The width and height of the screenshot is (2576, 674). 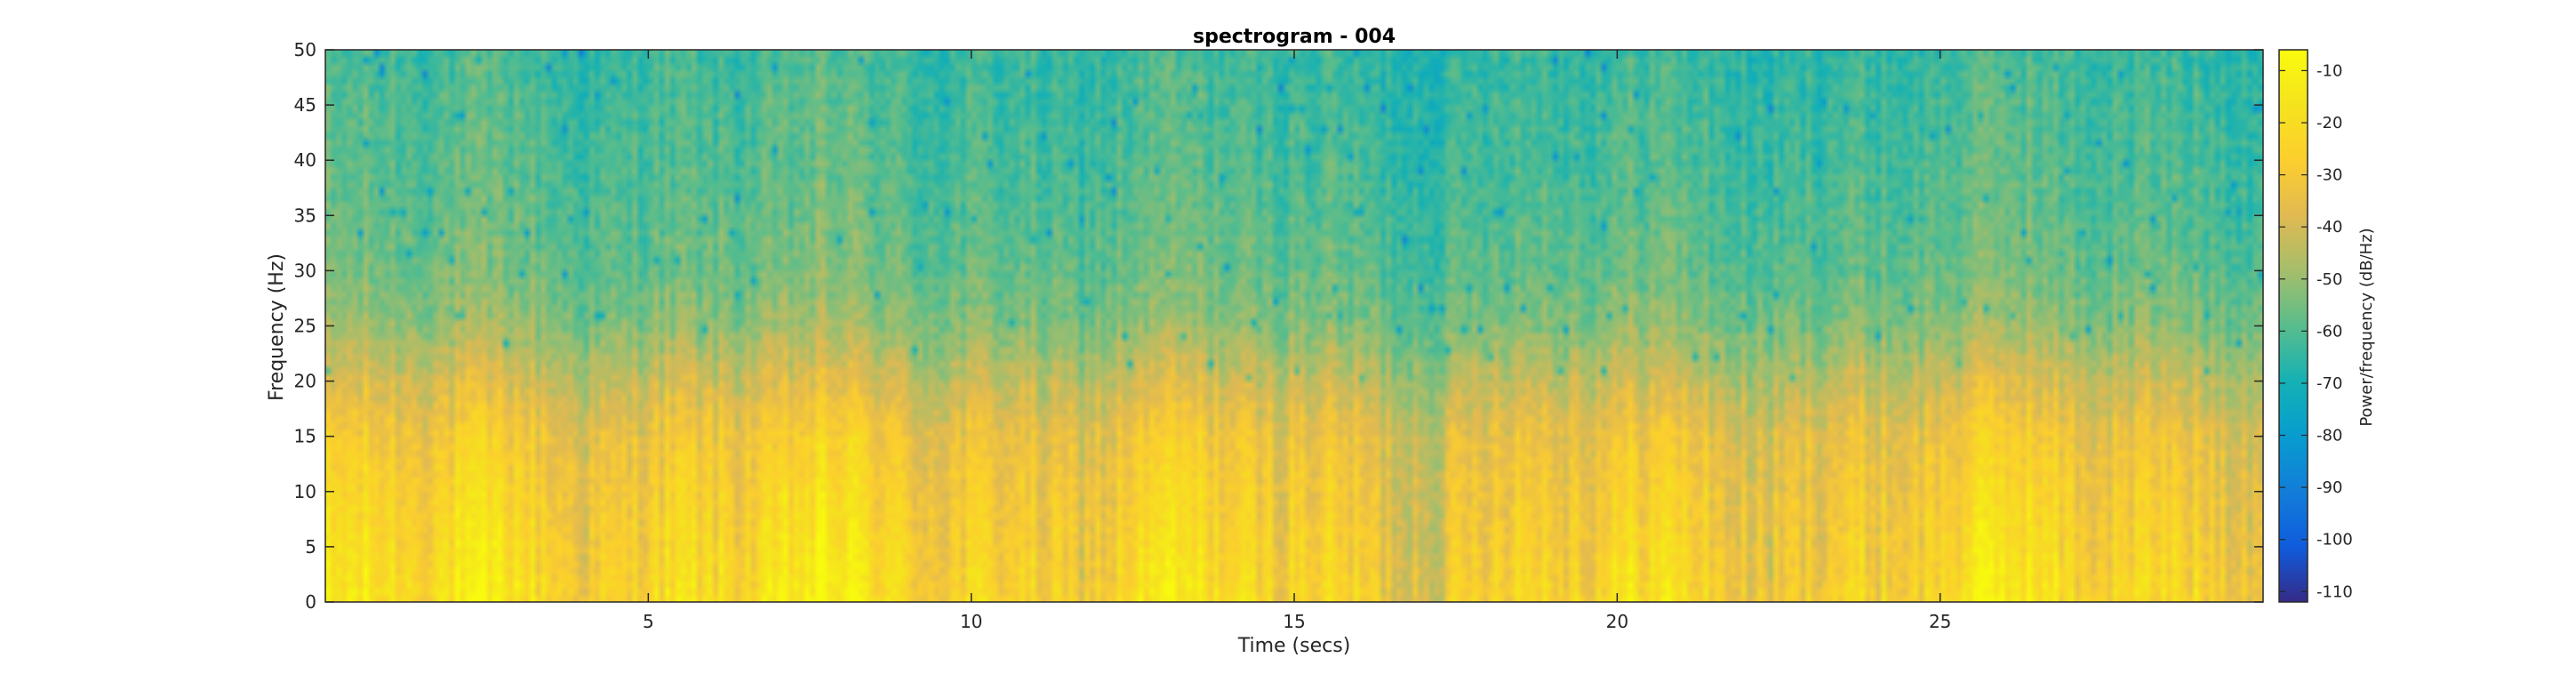 What do you see at coordinates (305, 160) in the screenshot?
I see `y-tick-label: 40` at bounding box center [305, 160].